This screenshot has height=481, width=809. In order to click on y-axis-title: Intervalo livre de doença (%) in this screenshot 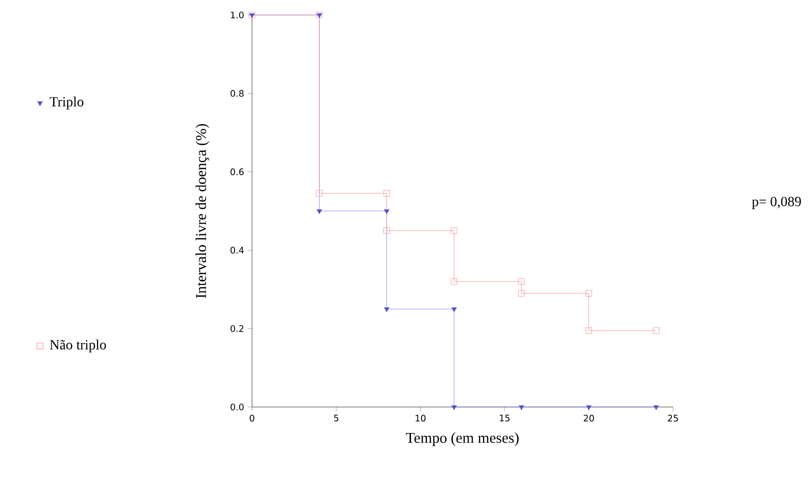, I will do `click(203, 211)`.